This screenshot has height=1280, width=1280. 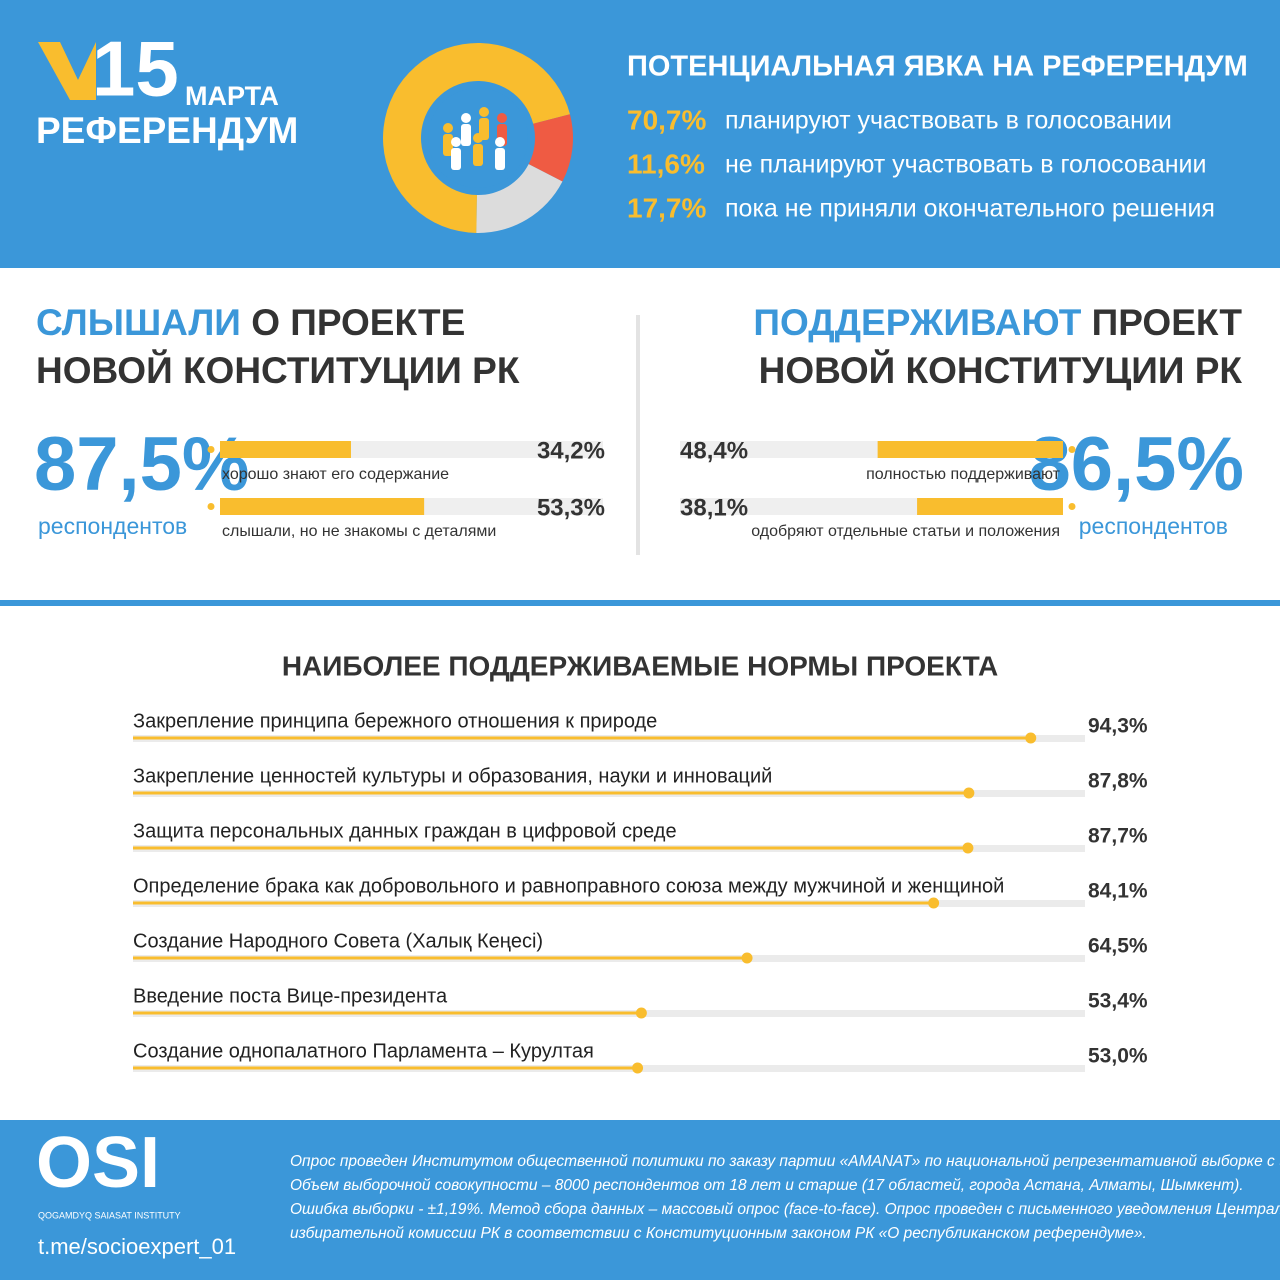 What do you see at coordinates (638, 435) in the screenshot?
I see `divider` at bounding box center [638, 435].